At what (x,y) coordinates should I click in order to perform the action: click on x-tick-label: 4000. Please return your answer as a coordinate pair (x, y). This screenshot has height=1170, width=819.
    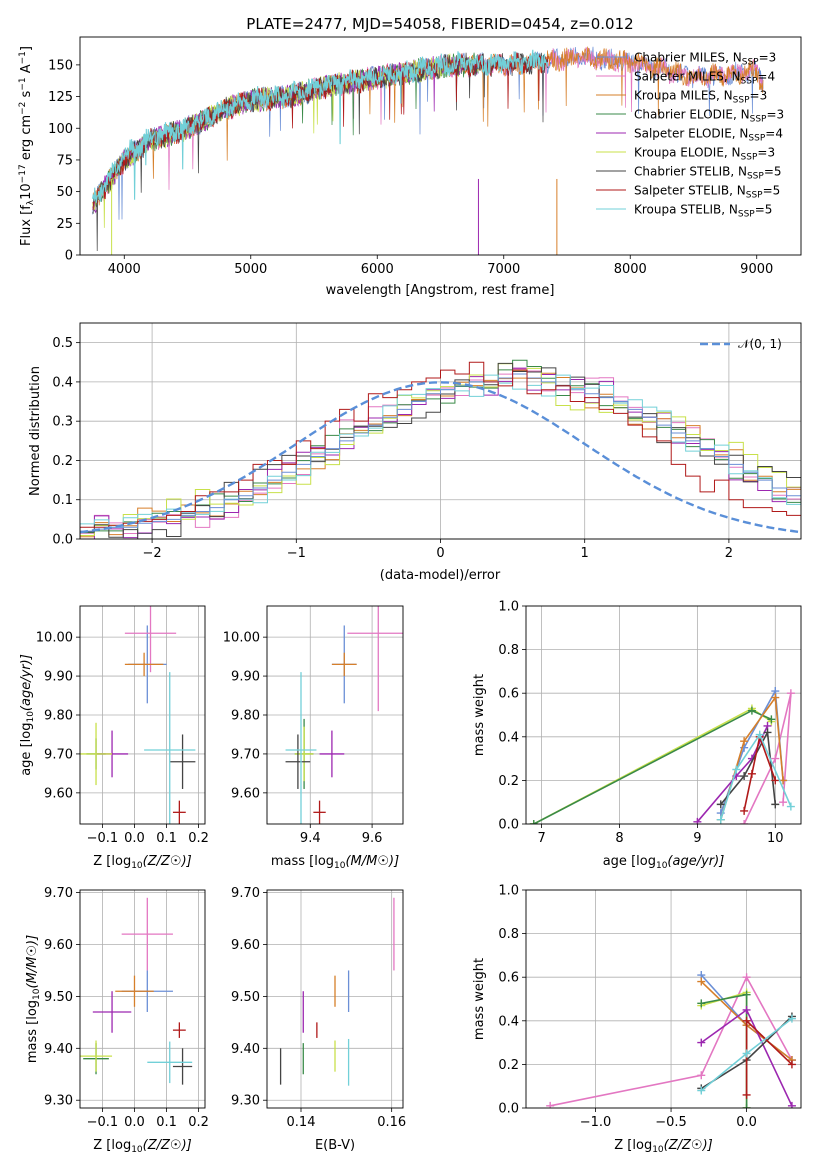
    Looking at the image, I should click on (124, 269).